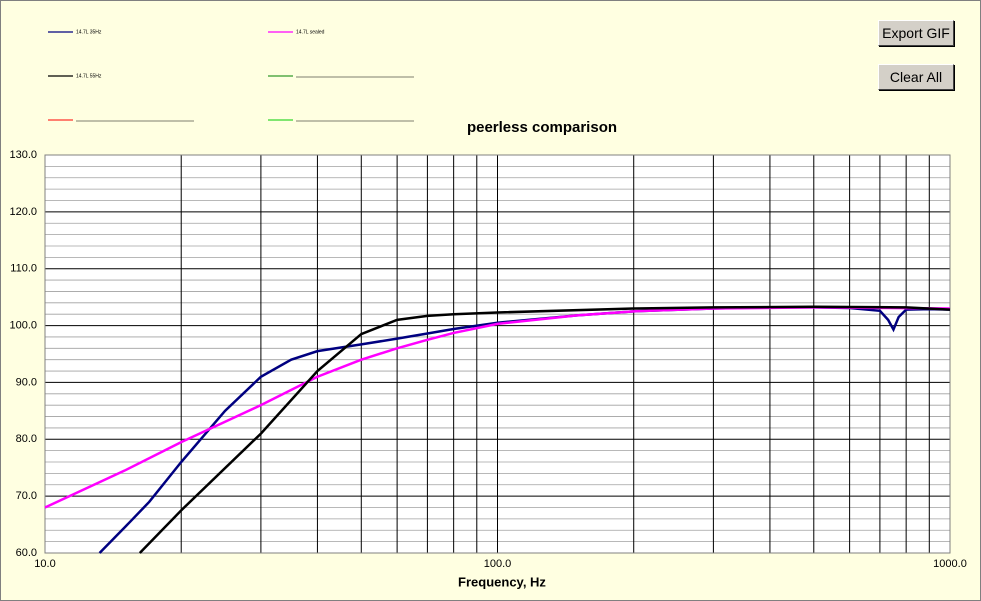 Image resolution: width=981 pixels, height=601 pixels. Describe the element at coordinates (89, 76) in the screenshot. I see `legend-label: 14.7L 55Hz` at that location.